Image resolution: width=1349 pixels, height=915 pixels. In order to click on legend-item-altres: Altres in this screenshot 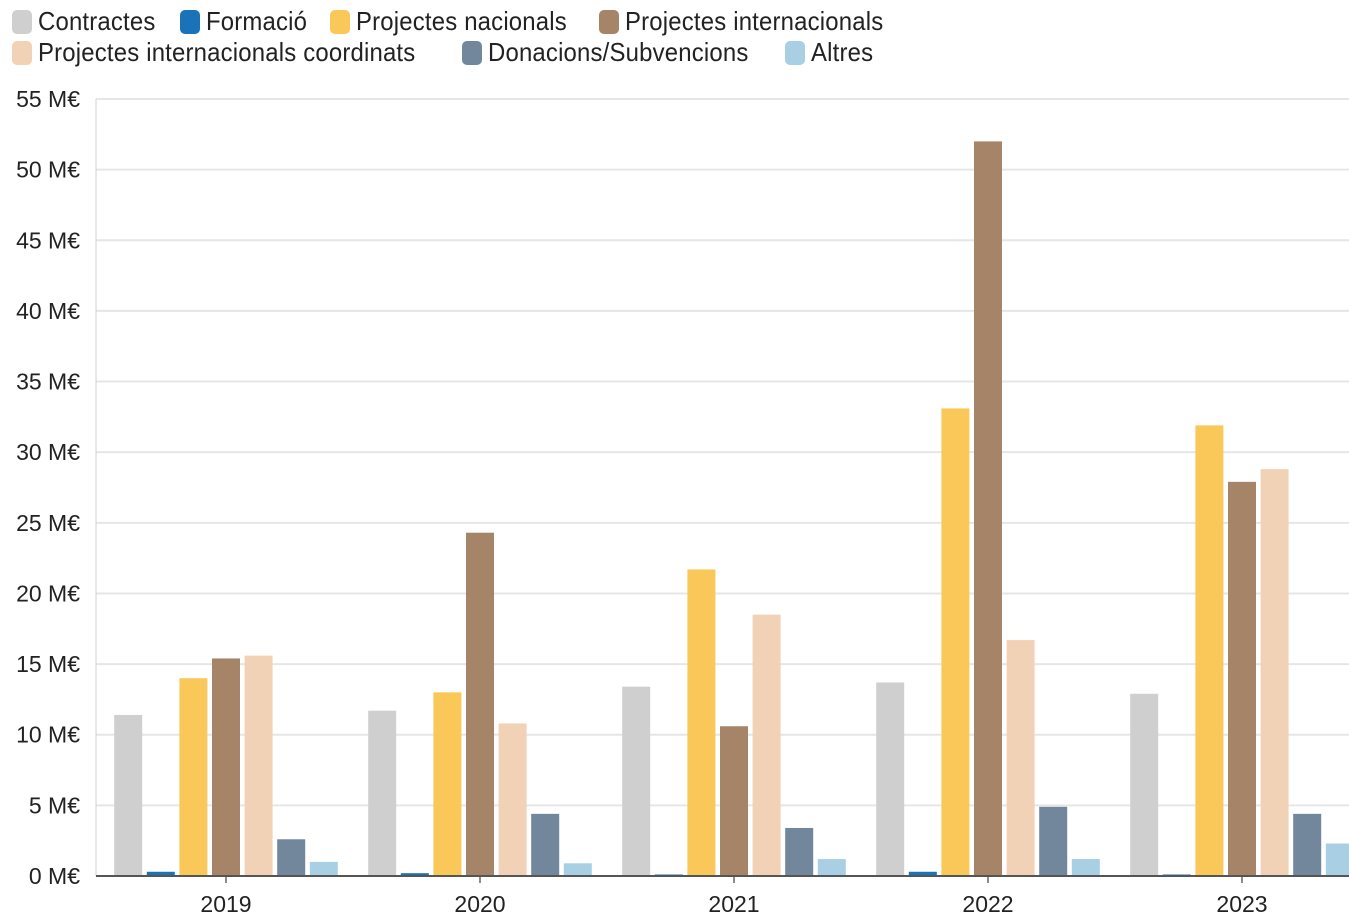, I will do `click(832, 52)`.